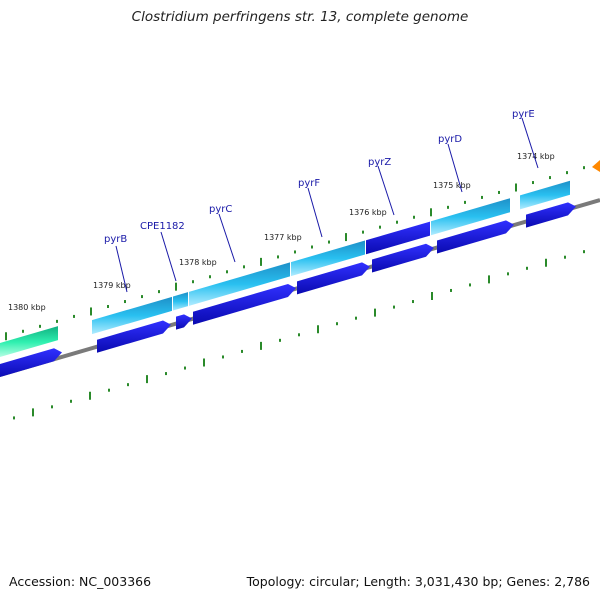 This screenshot has height=600, width=600. Describe the element at coordinates (452, 185) in the screenshot. I see `kbp-label-1375: 1375 kbp` at that location.